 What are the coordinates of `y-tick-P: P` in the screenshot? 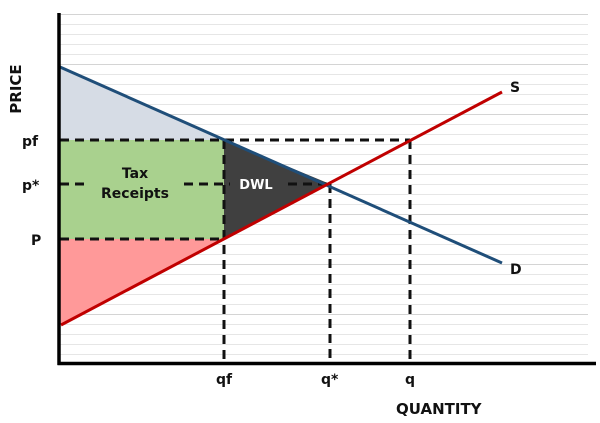 It's located at (36, 241).